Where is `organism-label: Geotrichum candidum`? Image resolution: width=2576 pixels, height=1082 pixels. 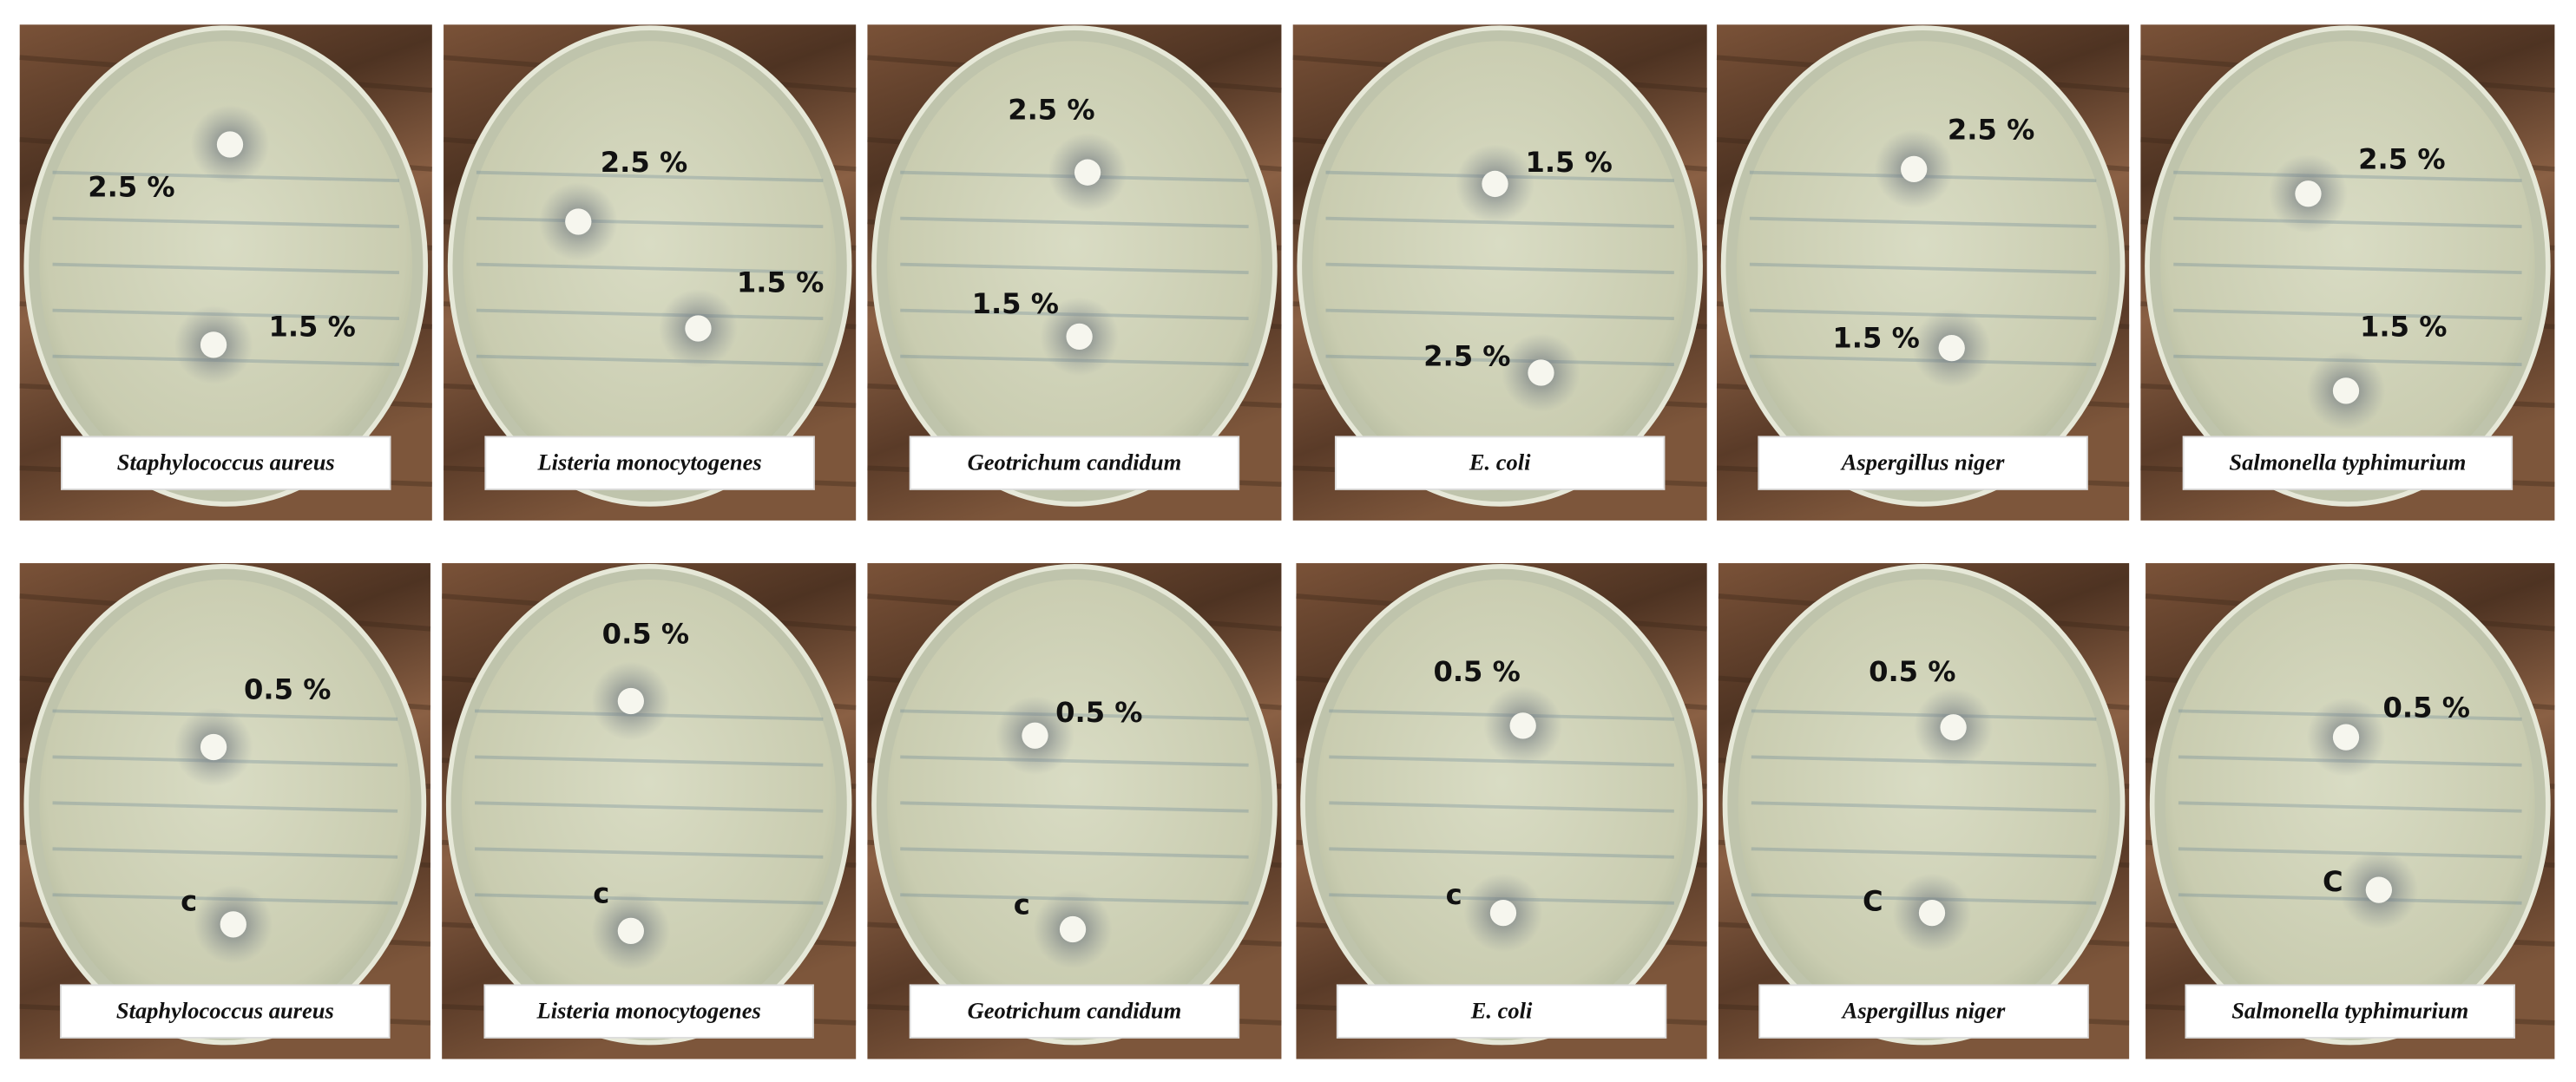
organism-label: Geotrichum candidum is located at coordinates (1075, 1011).